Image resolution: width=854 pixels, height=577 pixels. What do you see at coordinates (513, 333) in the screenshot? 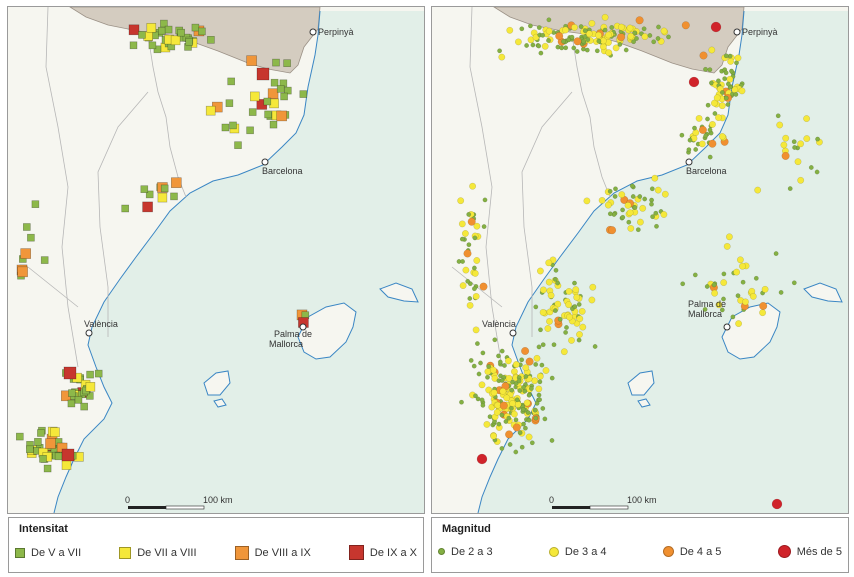
I see `city-marker-valencia` at bounding box center [513, 333].